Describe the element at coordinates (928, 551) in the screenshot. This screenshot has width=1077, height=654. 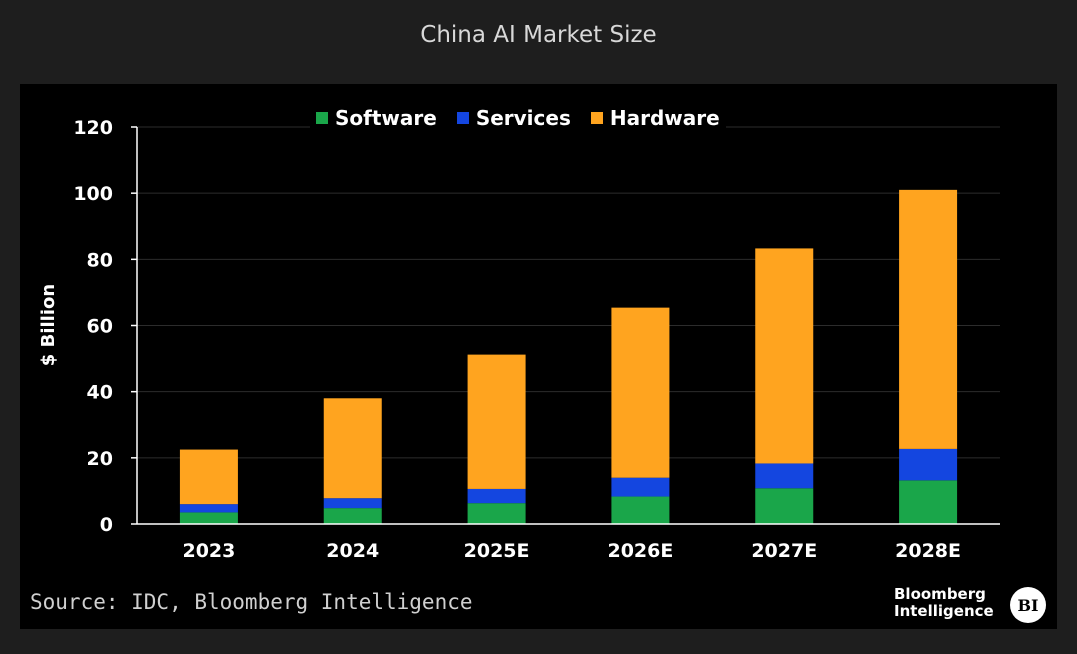
I see `x-tick-label: 2028E` at that location.